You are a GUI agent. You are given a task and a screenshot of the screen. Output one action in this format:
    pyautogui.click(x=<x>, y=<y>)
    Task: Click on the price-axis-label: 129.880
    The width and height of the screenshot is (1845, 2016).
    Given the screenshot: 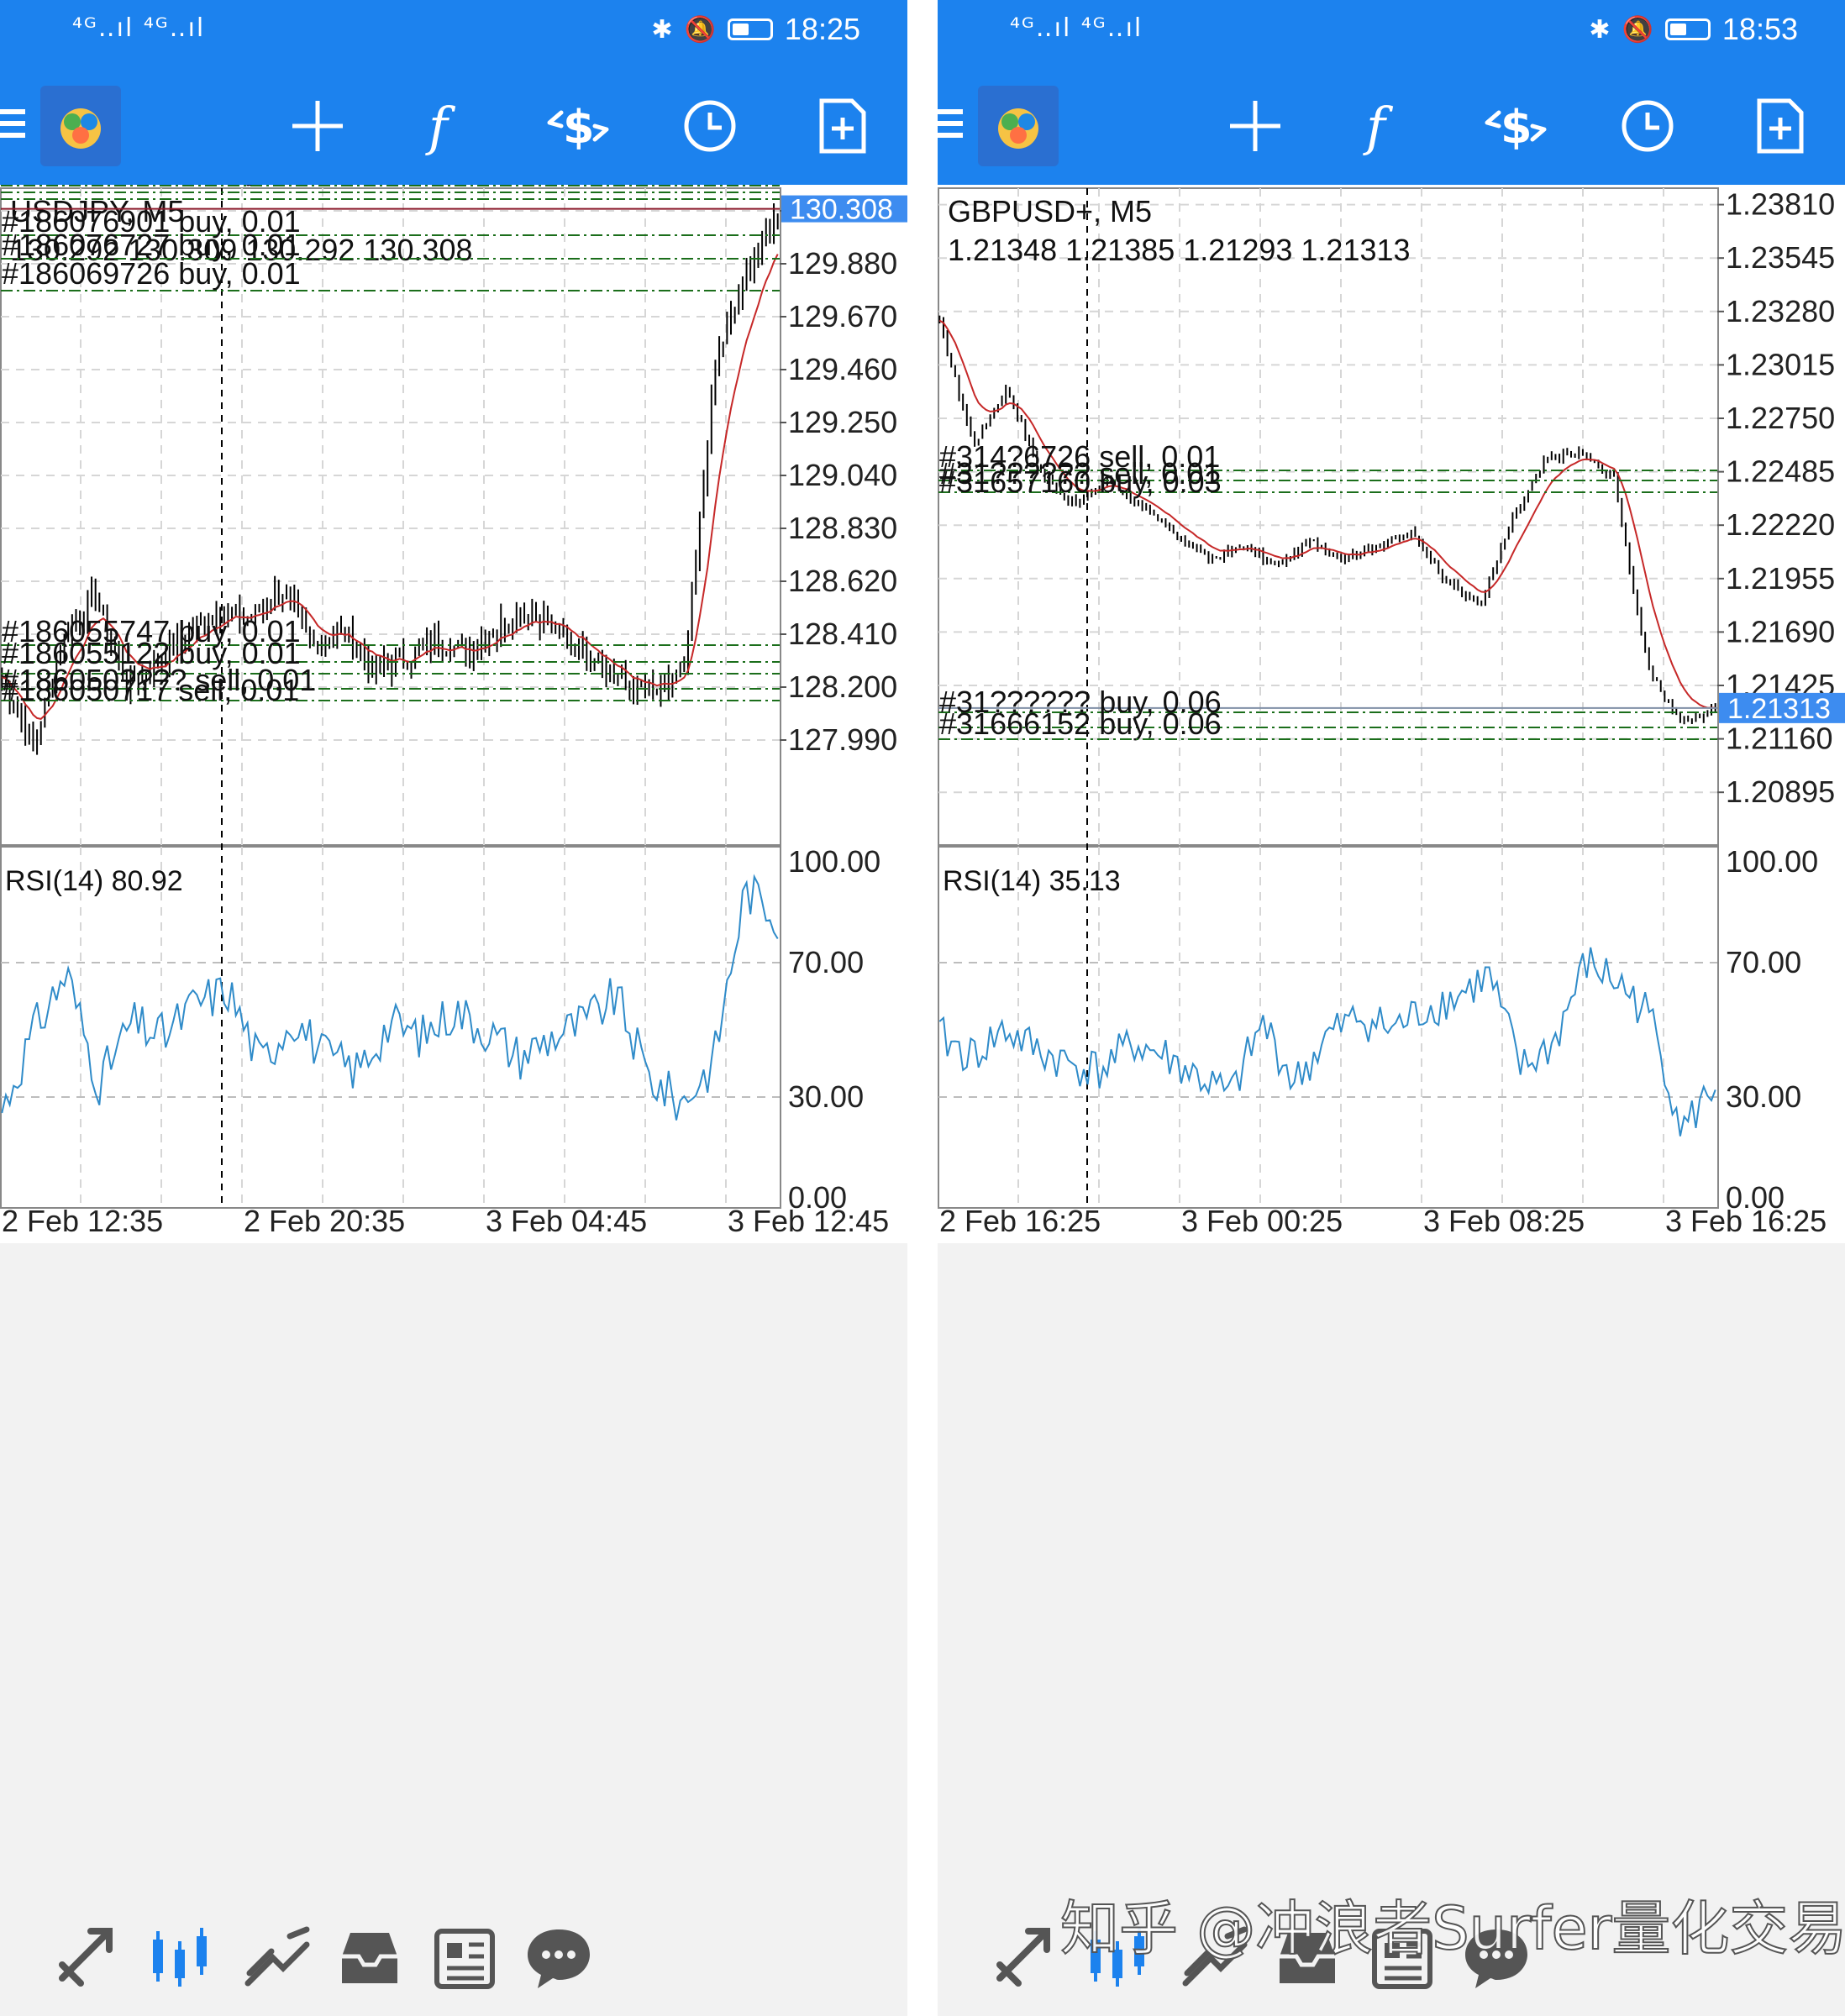 What is the action you would take?
    pyautogui.click(x=842, y=263)
    